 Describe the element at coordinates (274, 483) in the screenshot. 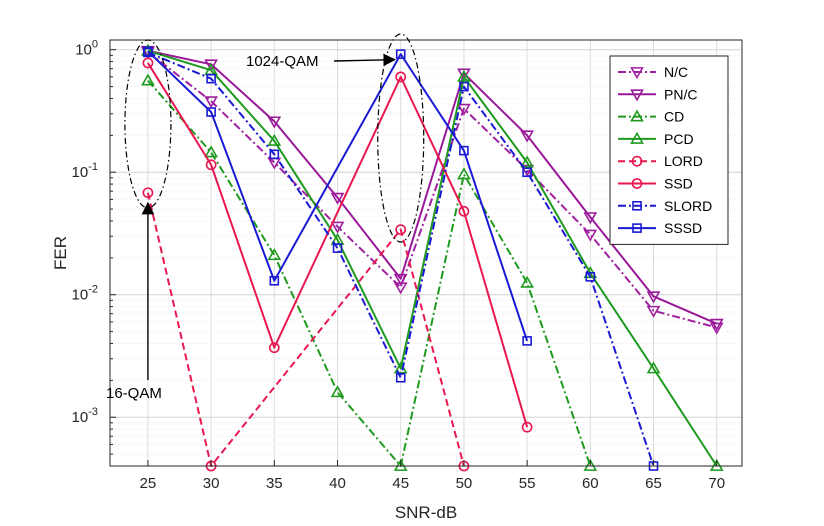

I see `x-tick-label: 35` at that location.